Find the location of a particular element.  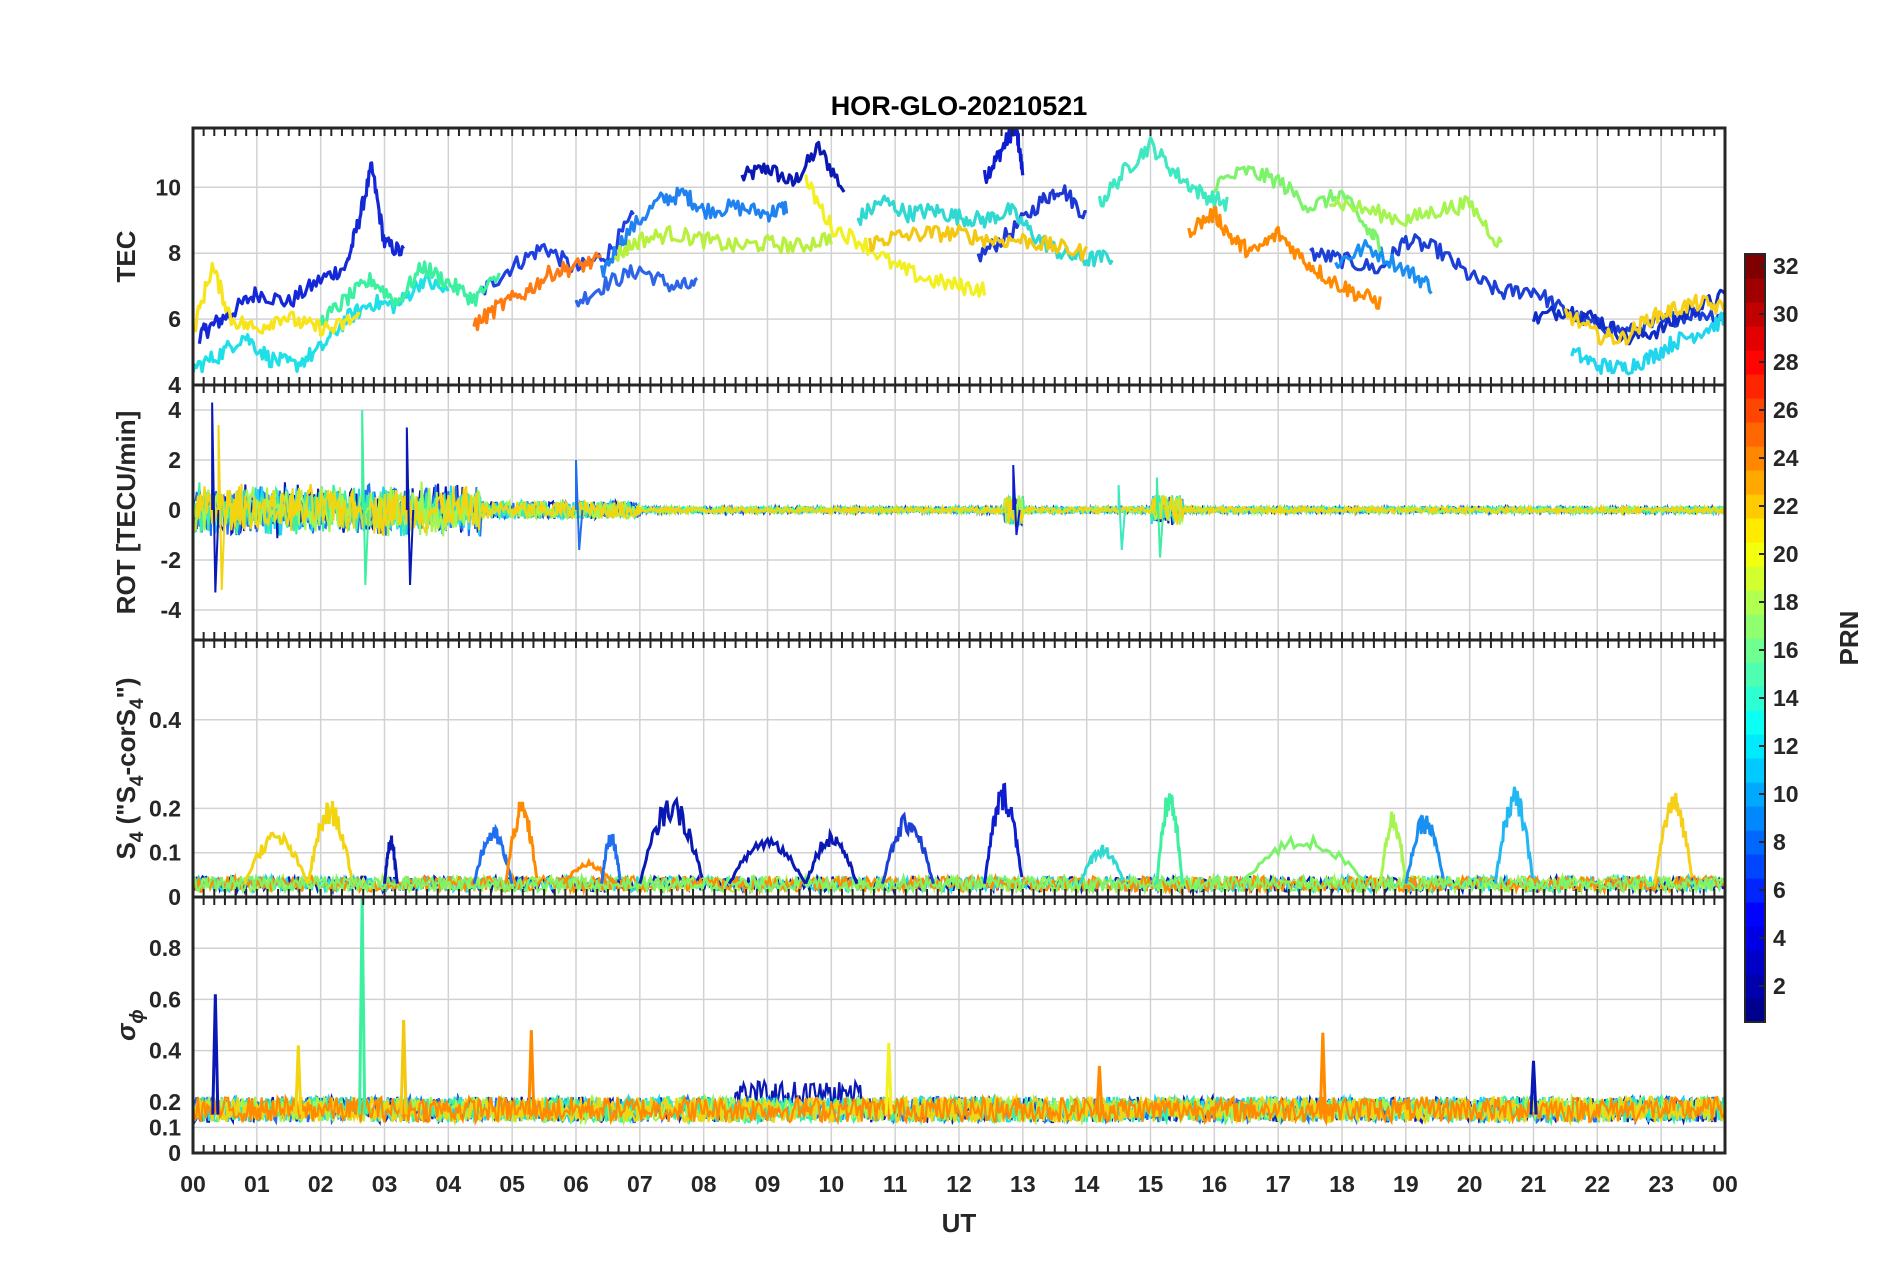

colorbar-tick-label: 24 is located at coordinates (1786, 458).